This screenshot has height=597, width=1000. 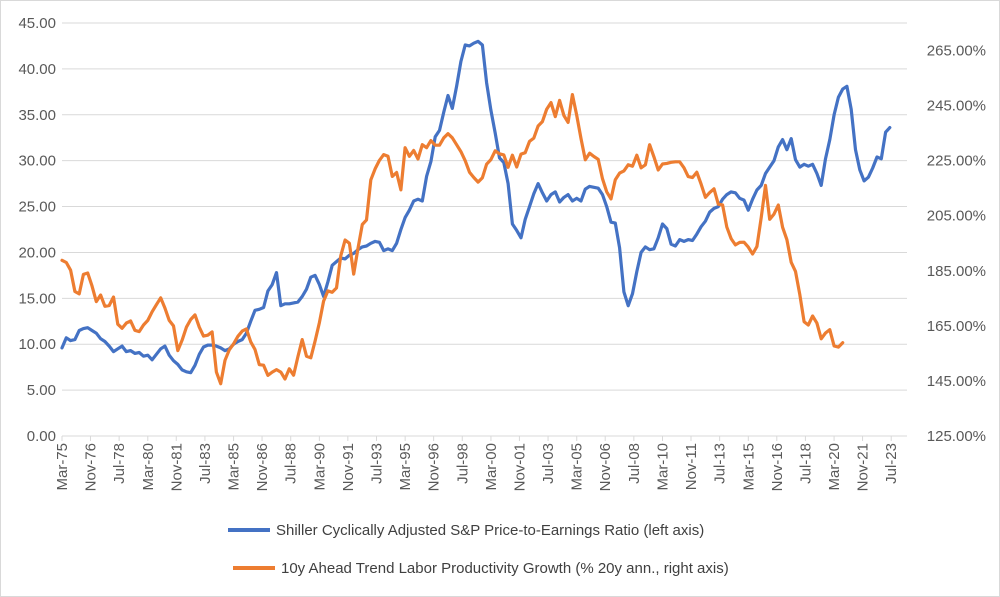 I want to click on x-tick-label: Mar-15, so click(x=748, y=467).